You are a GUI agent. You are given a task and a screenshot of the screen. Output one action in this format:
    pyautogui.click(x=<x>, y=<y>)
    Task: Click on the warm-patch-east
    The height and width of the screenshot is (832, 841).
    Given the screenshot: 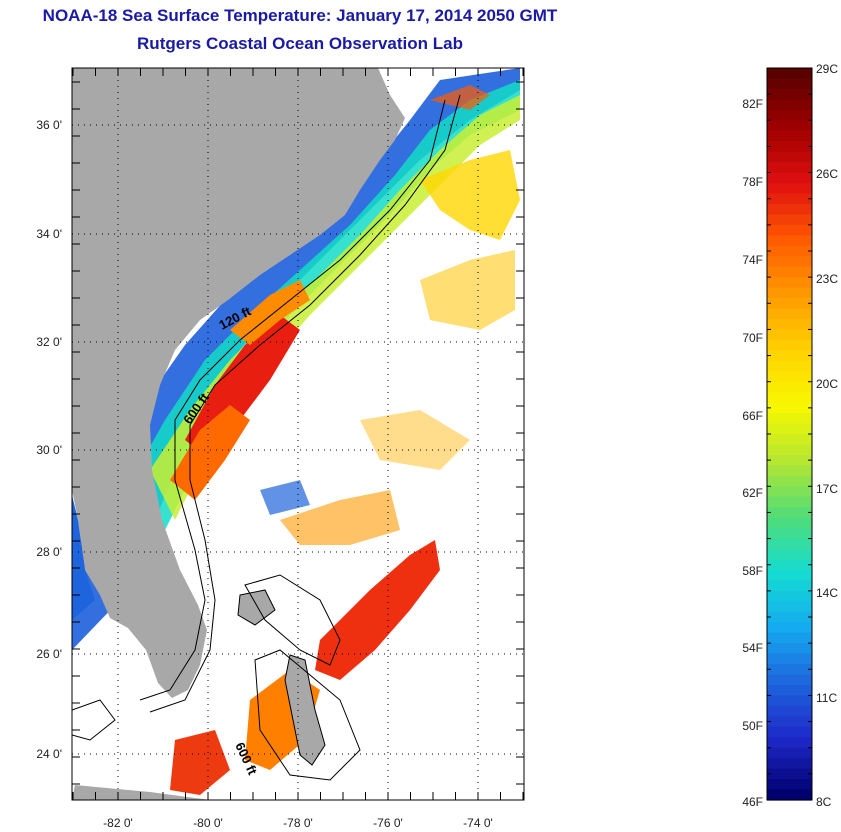 What is the action you would take?
    pyautogui.click(x=467, y=290)
    